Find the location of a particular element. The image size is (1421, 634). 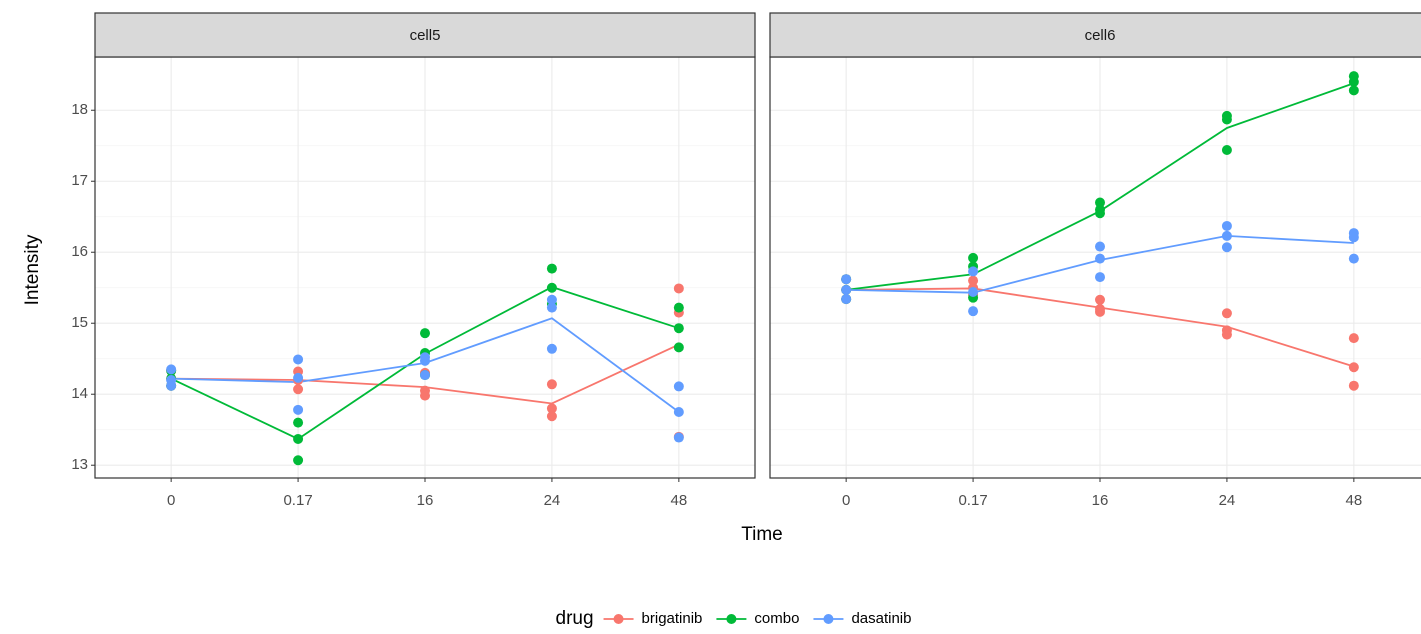

y-tick-label: 17 is located at coordinates (79, 180).